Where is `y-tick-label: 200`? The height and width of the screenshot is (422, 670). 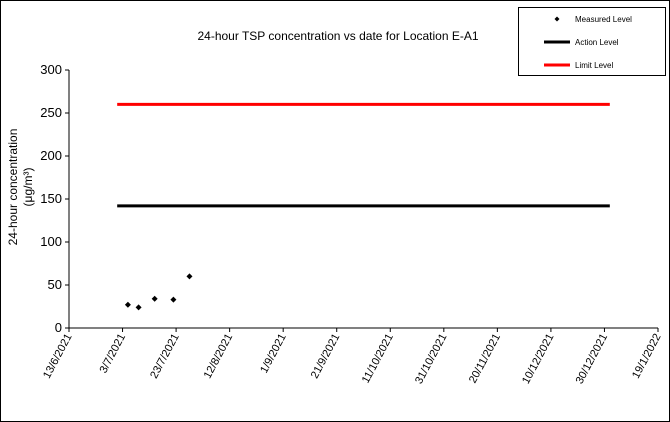 y-tick-label: 200 is located at coordinates (51, 155).